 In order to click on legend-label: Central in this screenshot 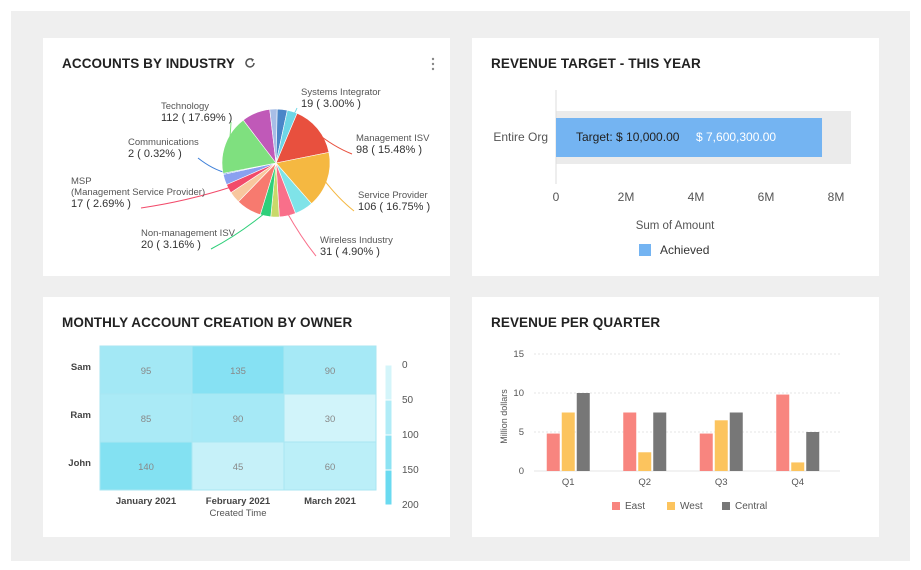, I will do `click(751, 506)`.